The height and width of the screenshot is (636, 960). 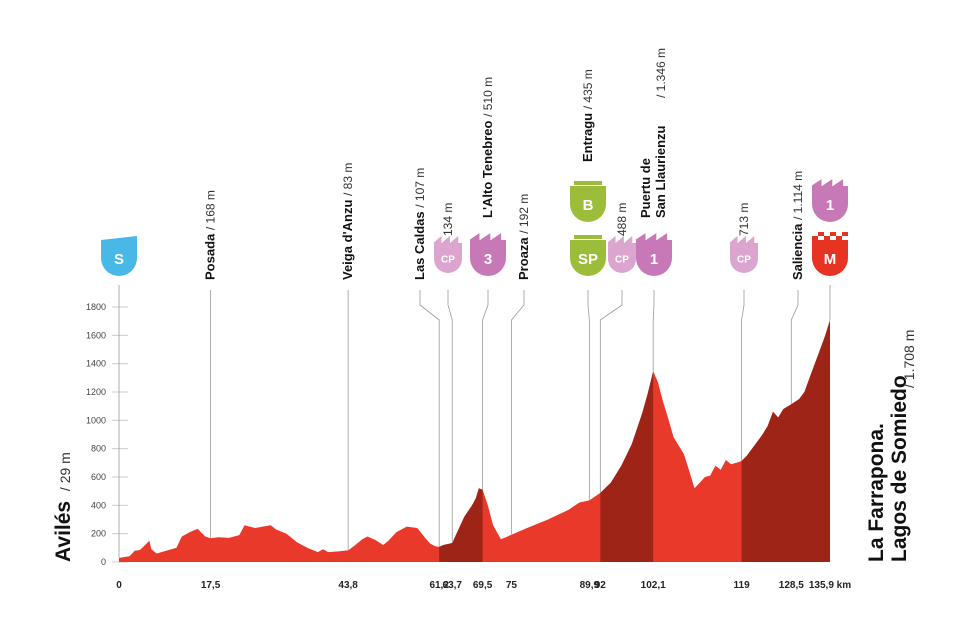 What do you see at coordinates (347, 238) in the screenshot?
I see `waypoint-name: Veiga d'Anzu` at bounding box center [347, 238].